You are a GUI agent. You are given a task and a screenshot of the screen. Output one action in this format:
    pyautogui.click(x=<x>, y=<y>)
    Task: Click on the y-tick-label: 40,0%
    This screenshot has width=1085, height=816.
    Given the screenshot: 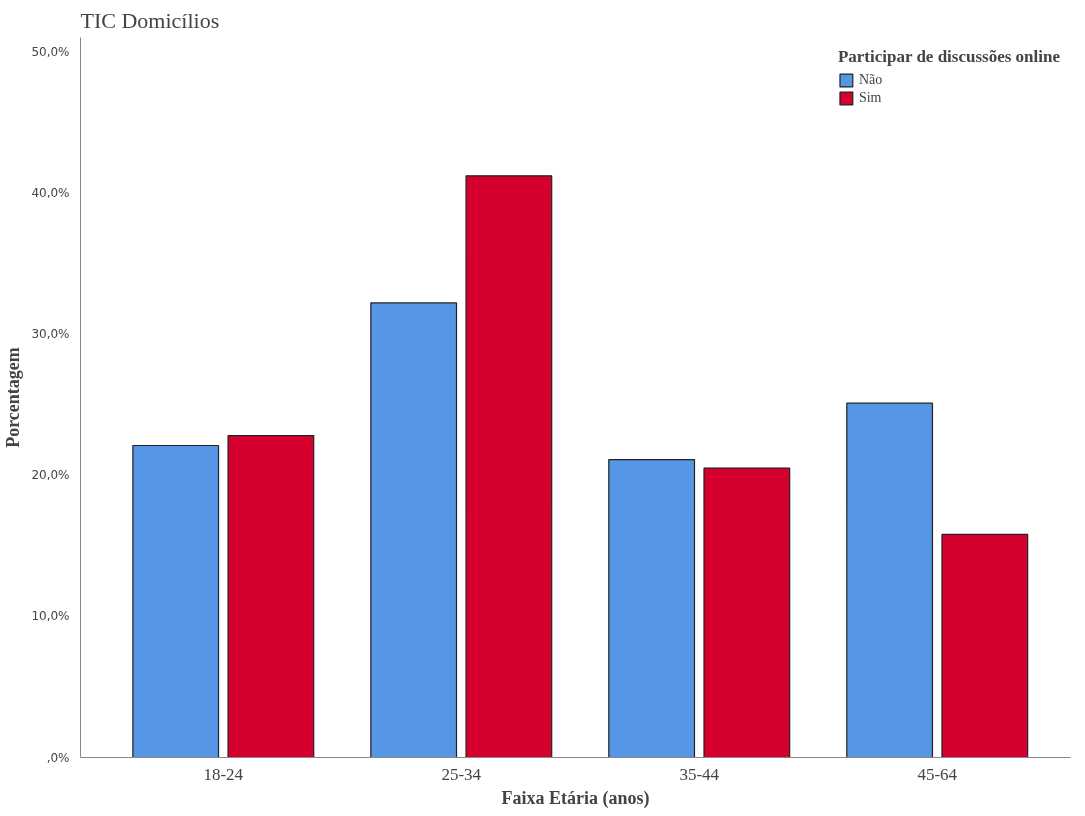 What is the action you would take?
    pyautogui.click(x=50, y=192)
    